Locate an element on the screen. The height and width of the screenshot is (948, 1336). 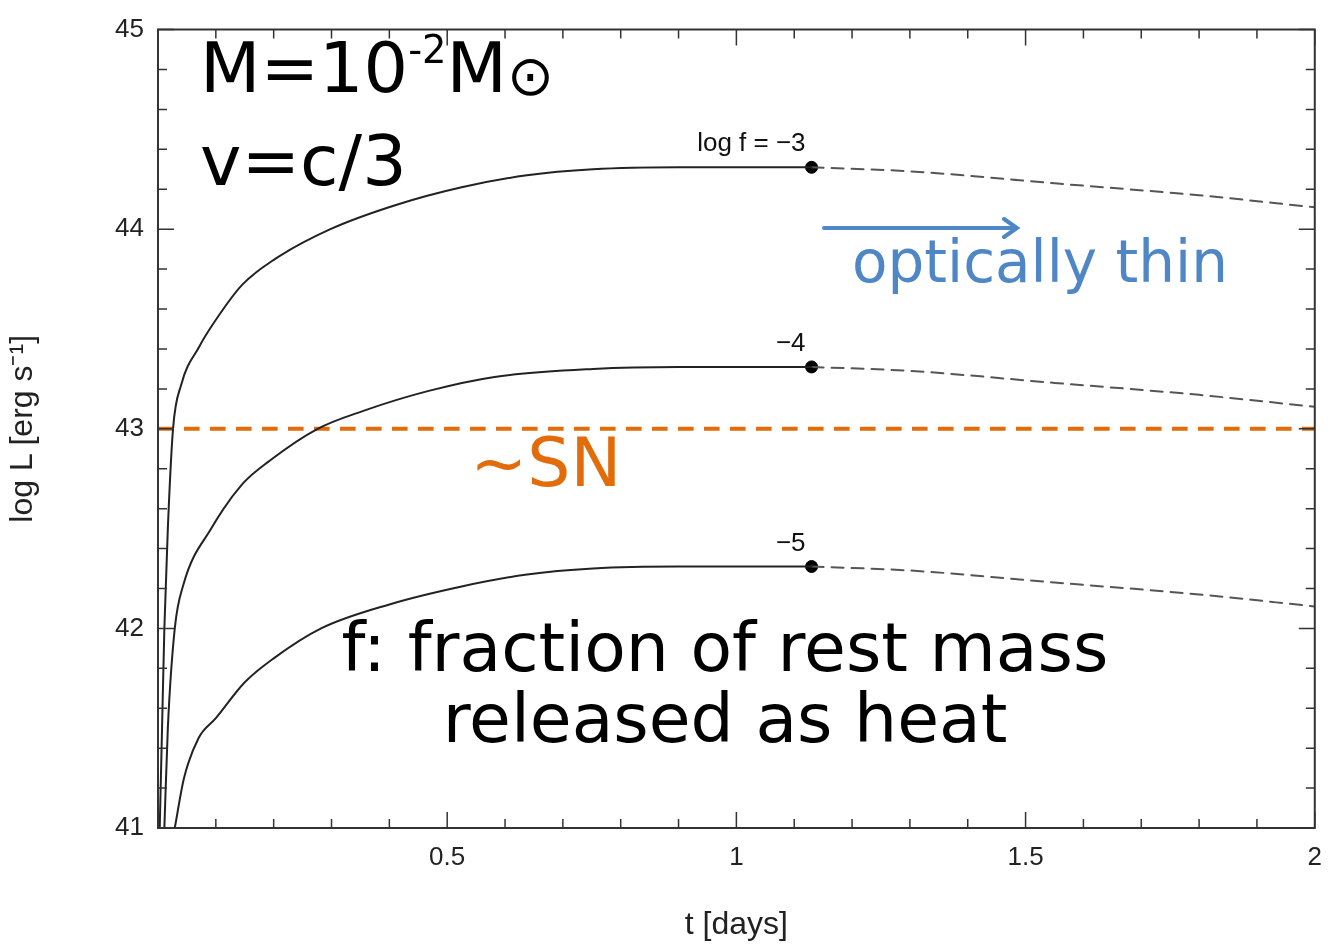
annotation: f: fraction of rest mass released as heat is located at coordinates (725, 683).